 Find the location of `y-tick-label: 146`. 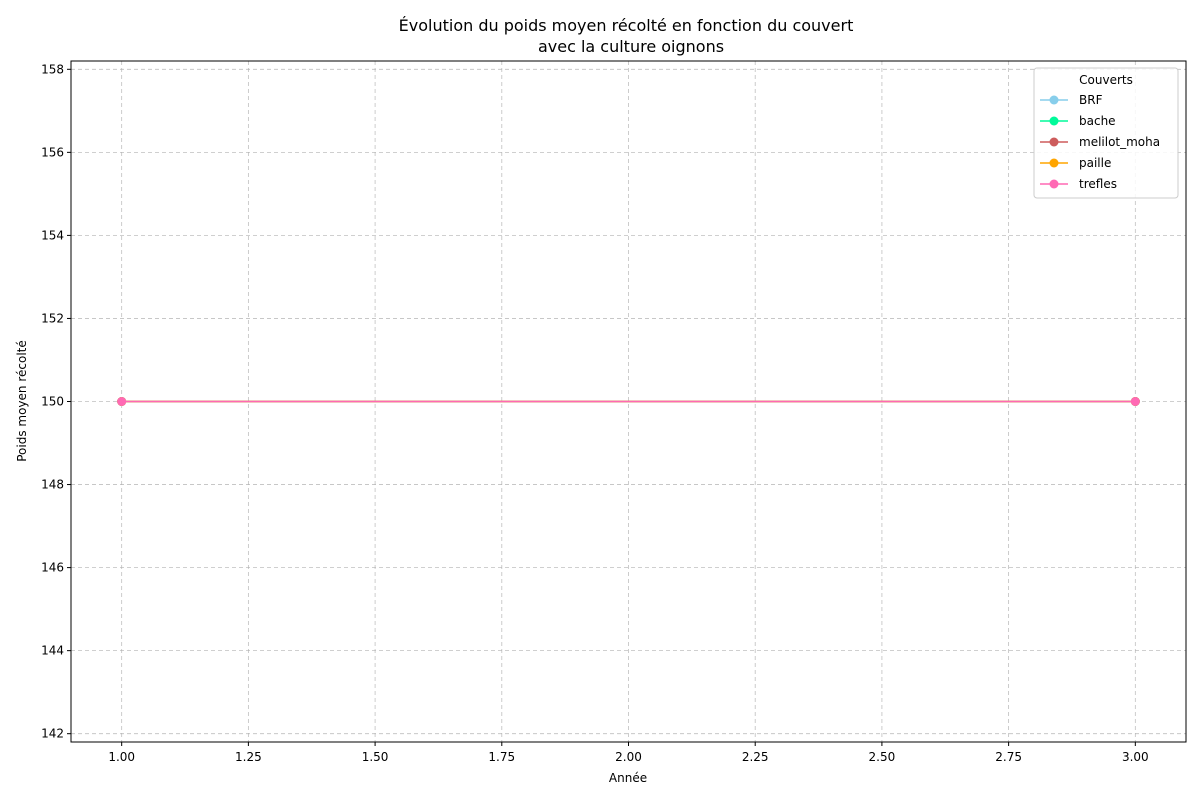

y-tick-label: 146 is located at coordinates (52, 568).